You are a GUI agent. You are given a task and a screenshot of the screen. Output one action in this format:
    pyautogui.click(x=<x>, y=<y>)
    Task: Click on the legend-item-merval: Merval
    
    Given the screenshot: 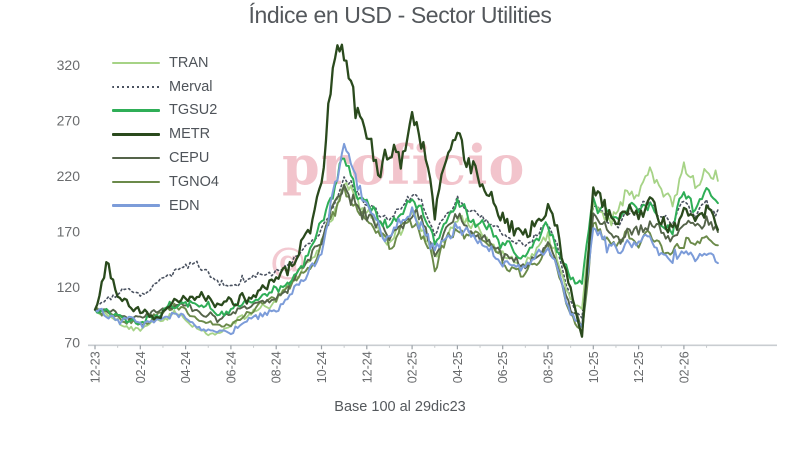 What is the action you would take?
    pyautogui.click(x=165, y=87)
    